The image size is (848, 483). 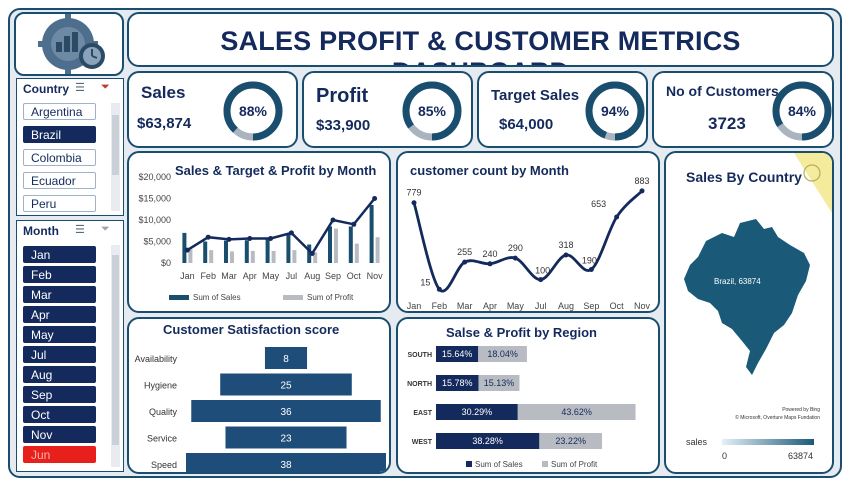 I want to click on data-label: 779, so click(x=413, y=193).